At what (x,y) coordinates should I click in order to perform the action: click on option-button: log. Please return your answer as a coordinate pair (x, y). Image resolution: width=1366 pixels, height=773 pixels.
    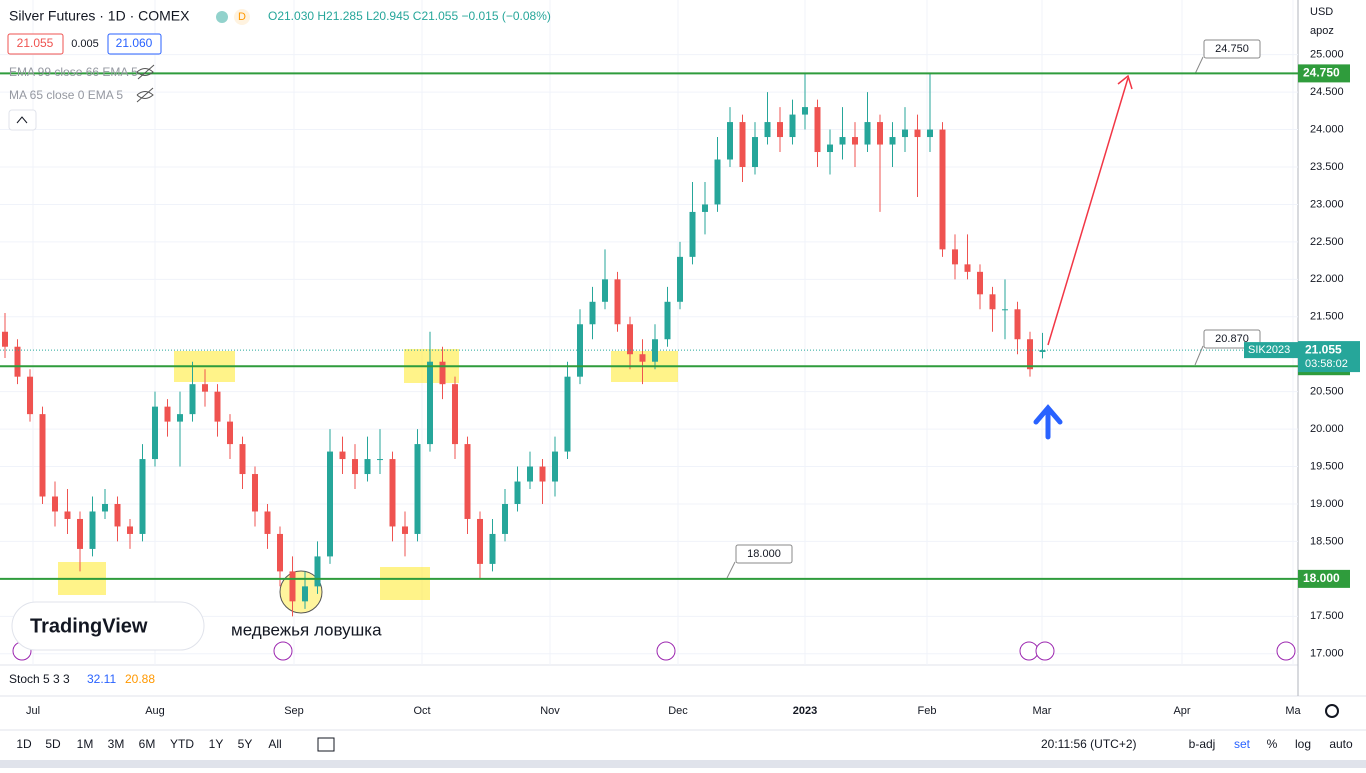
    Looking at the image, I should click on (1303, 744).